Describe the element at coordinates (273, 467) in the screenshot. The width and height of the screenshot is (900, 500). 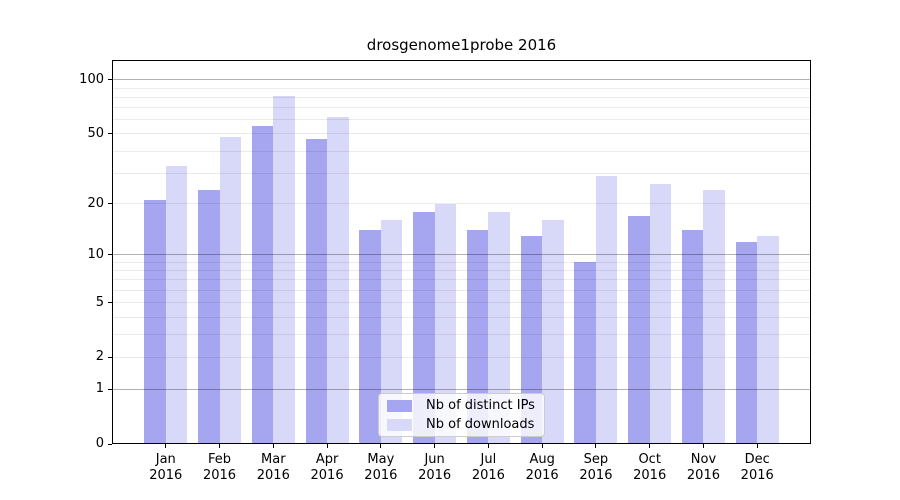
I see `x-tick-label: Mar 2016` at that location.